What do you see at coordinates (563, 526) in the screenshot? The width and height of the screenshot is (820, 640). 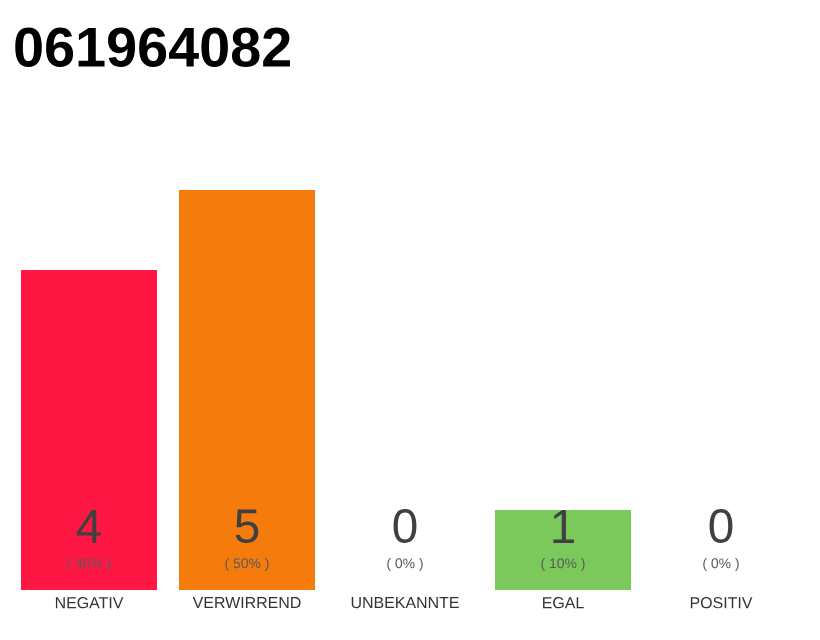 I see `data-label: 1` at bounding box center [563, 526].